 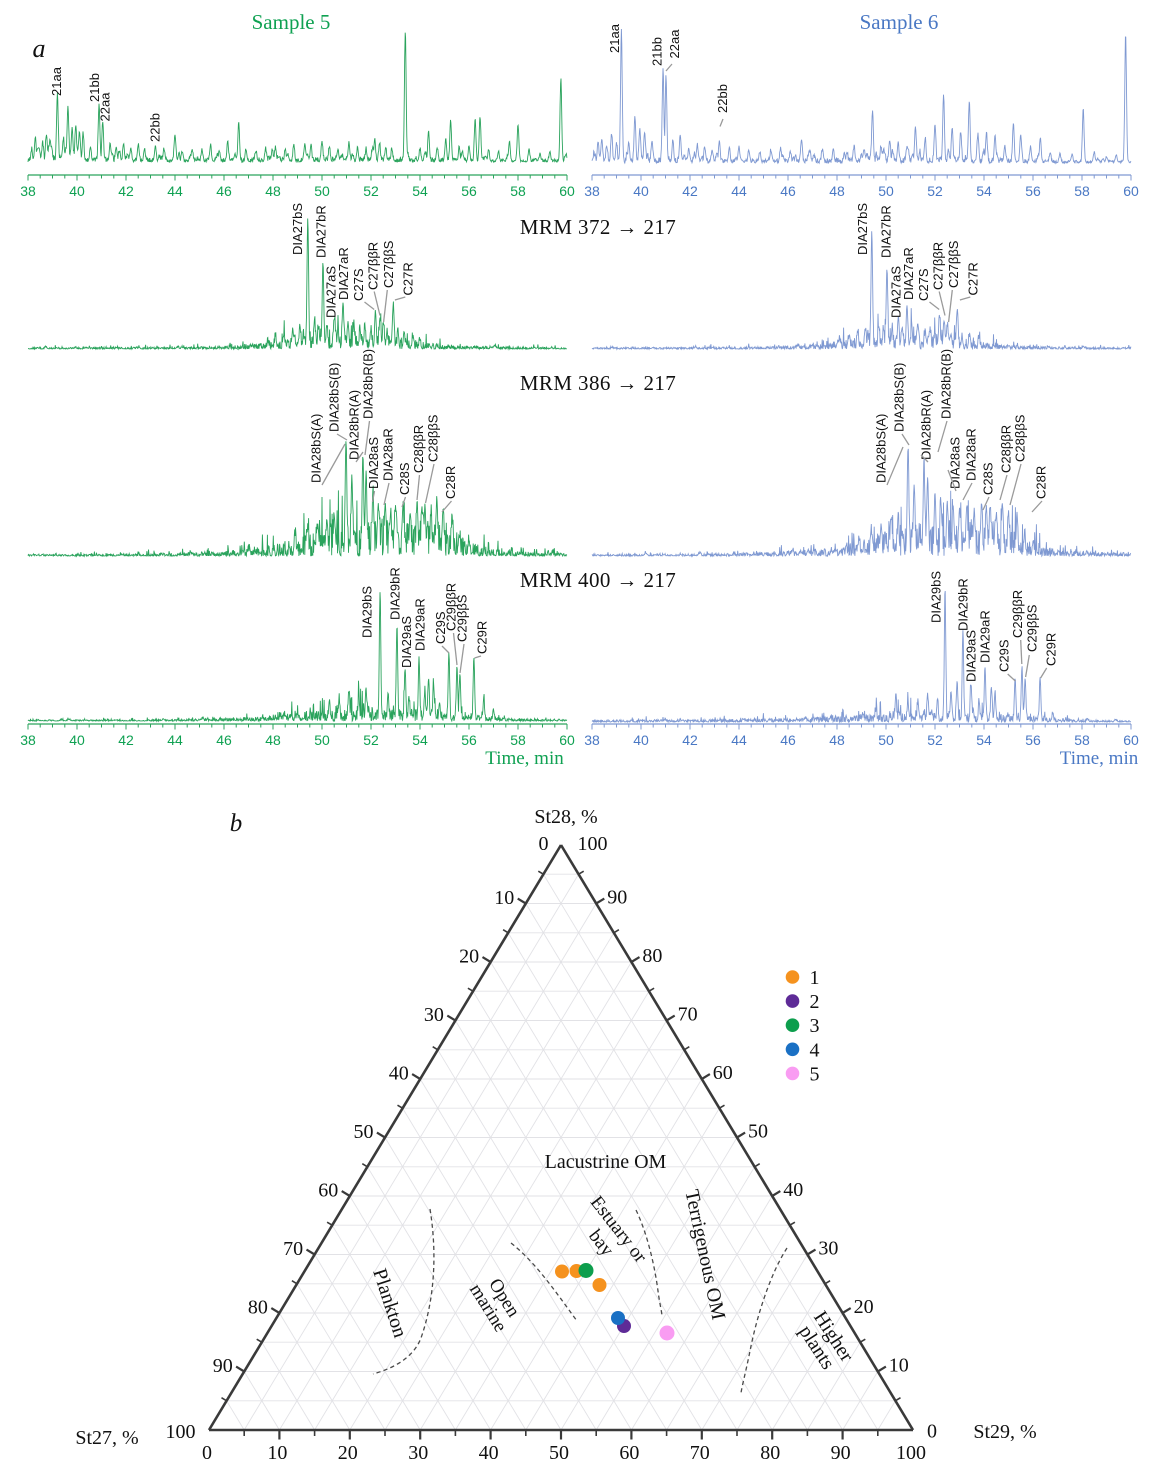 I want to click on svg-text: DIA27aS, so click(x=896, y=292).